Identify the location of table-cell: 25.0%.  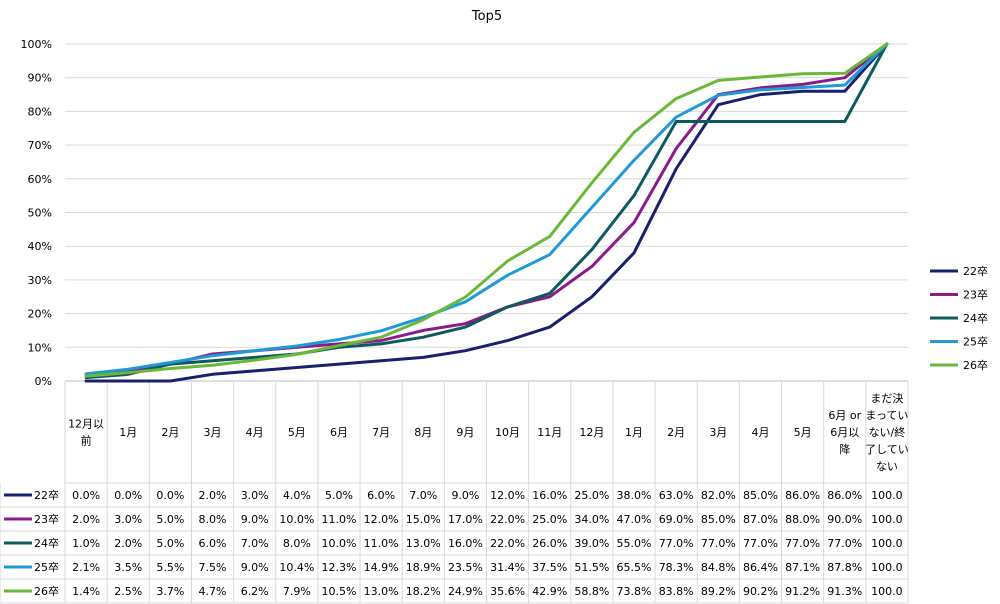
(591, 495).